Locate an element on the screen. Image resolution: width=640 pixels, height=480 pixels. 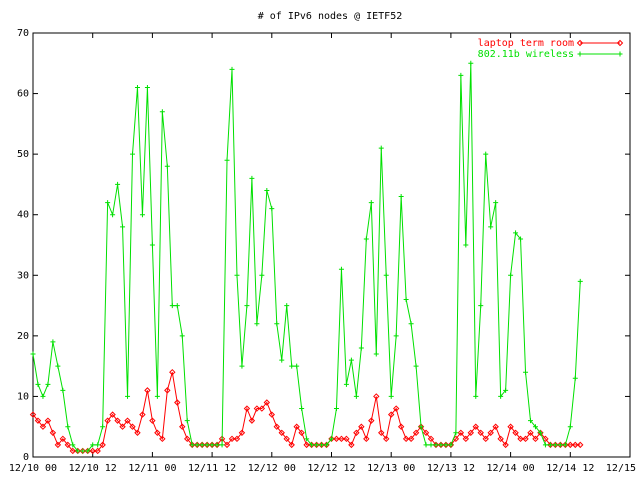
x-tick-label: 12/13 00 is located at coordinates (391, 468).